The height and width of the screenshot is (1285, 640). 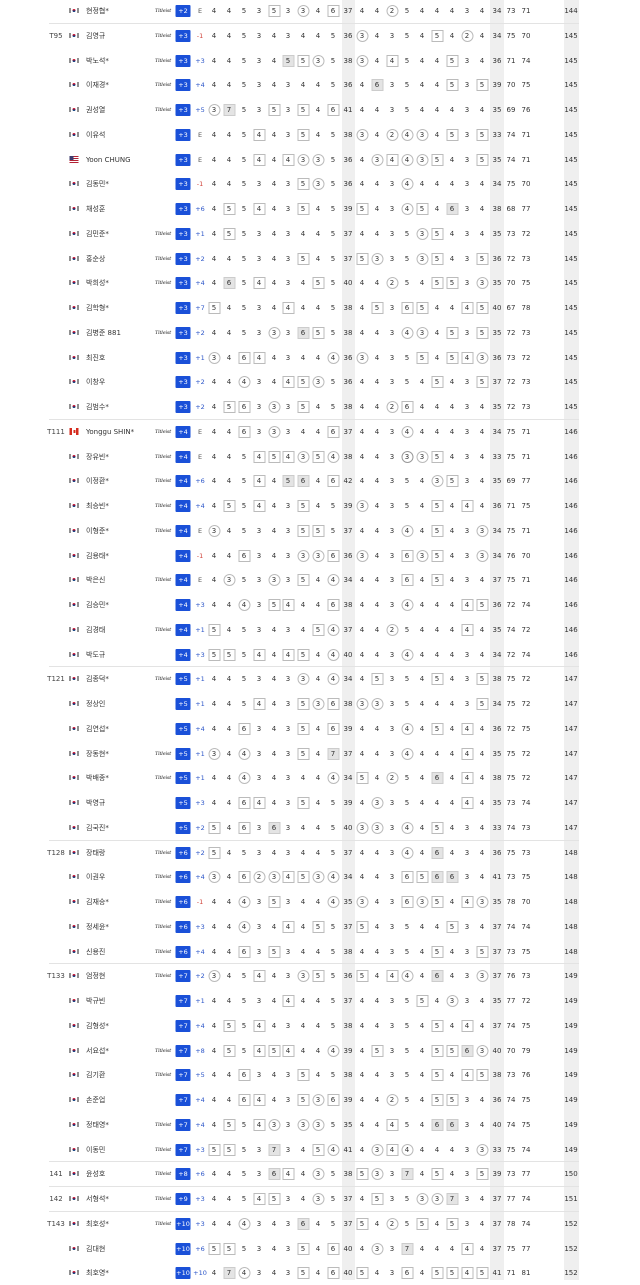 I want to click on player-name: 장동현*, so click(x=97, y=754).